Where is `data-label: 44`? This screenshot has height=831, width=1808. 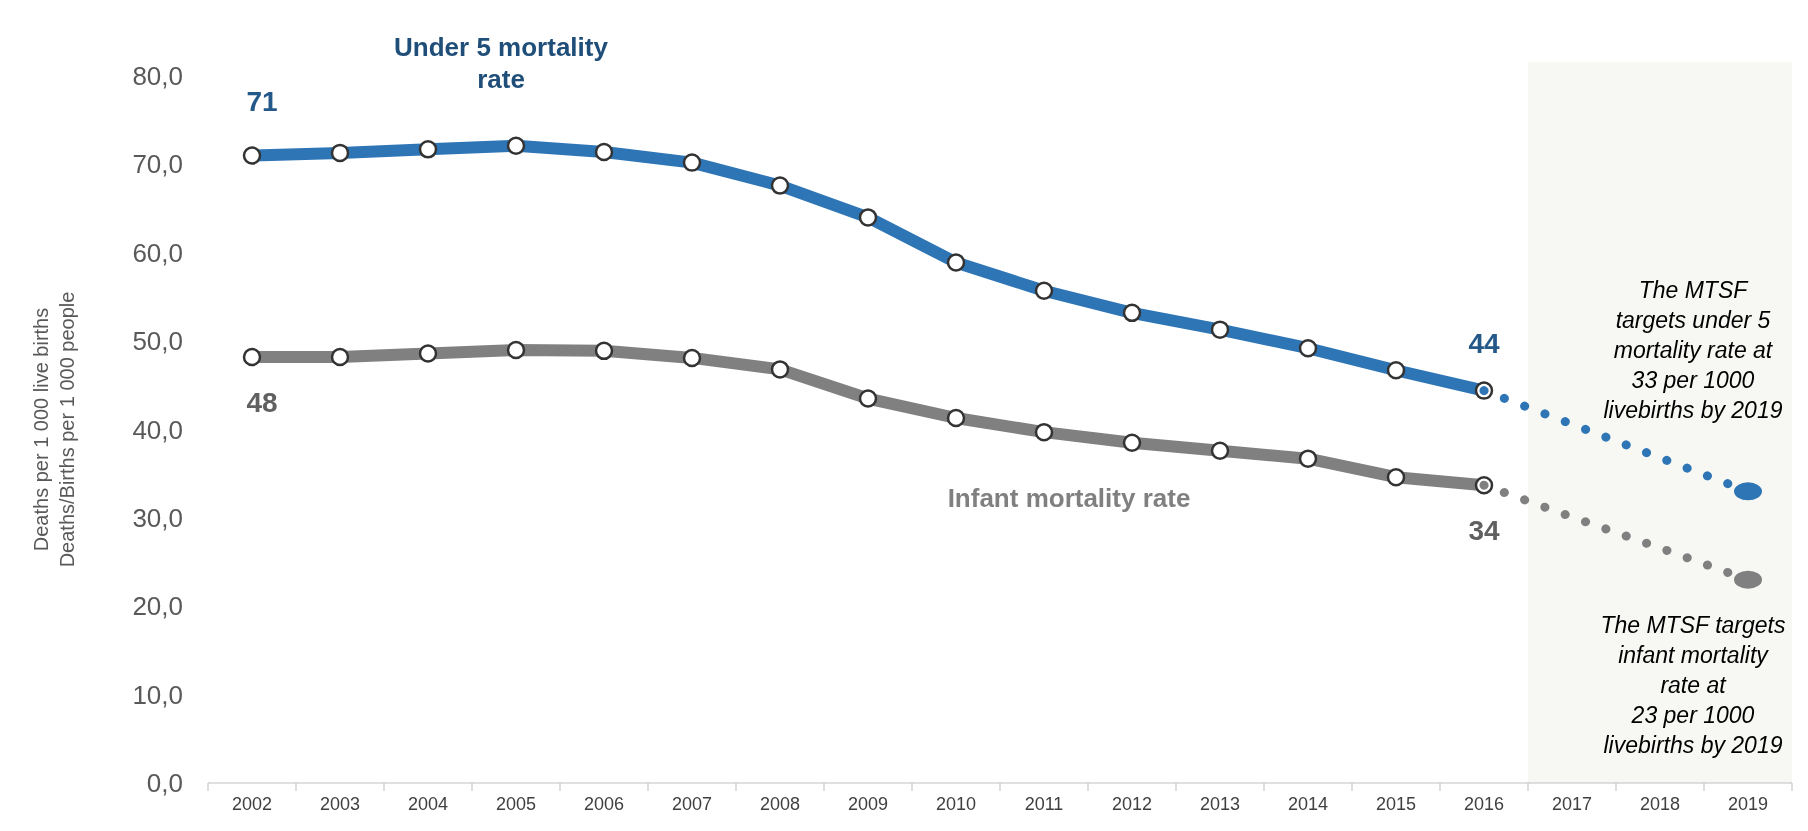
data-label: 44 is located at coordinates (1484, 343).